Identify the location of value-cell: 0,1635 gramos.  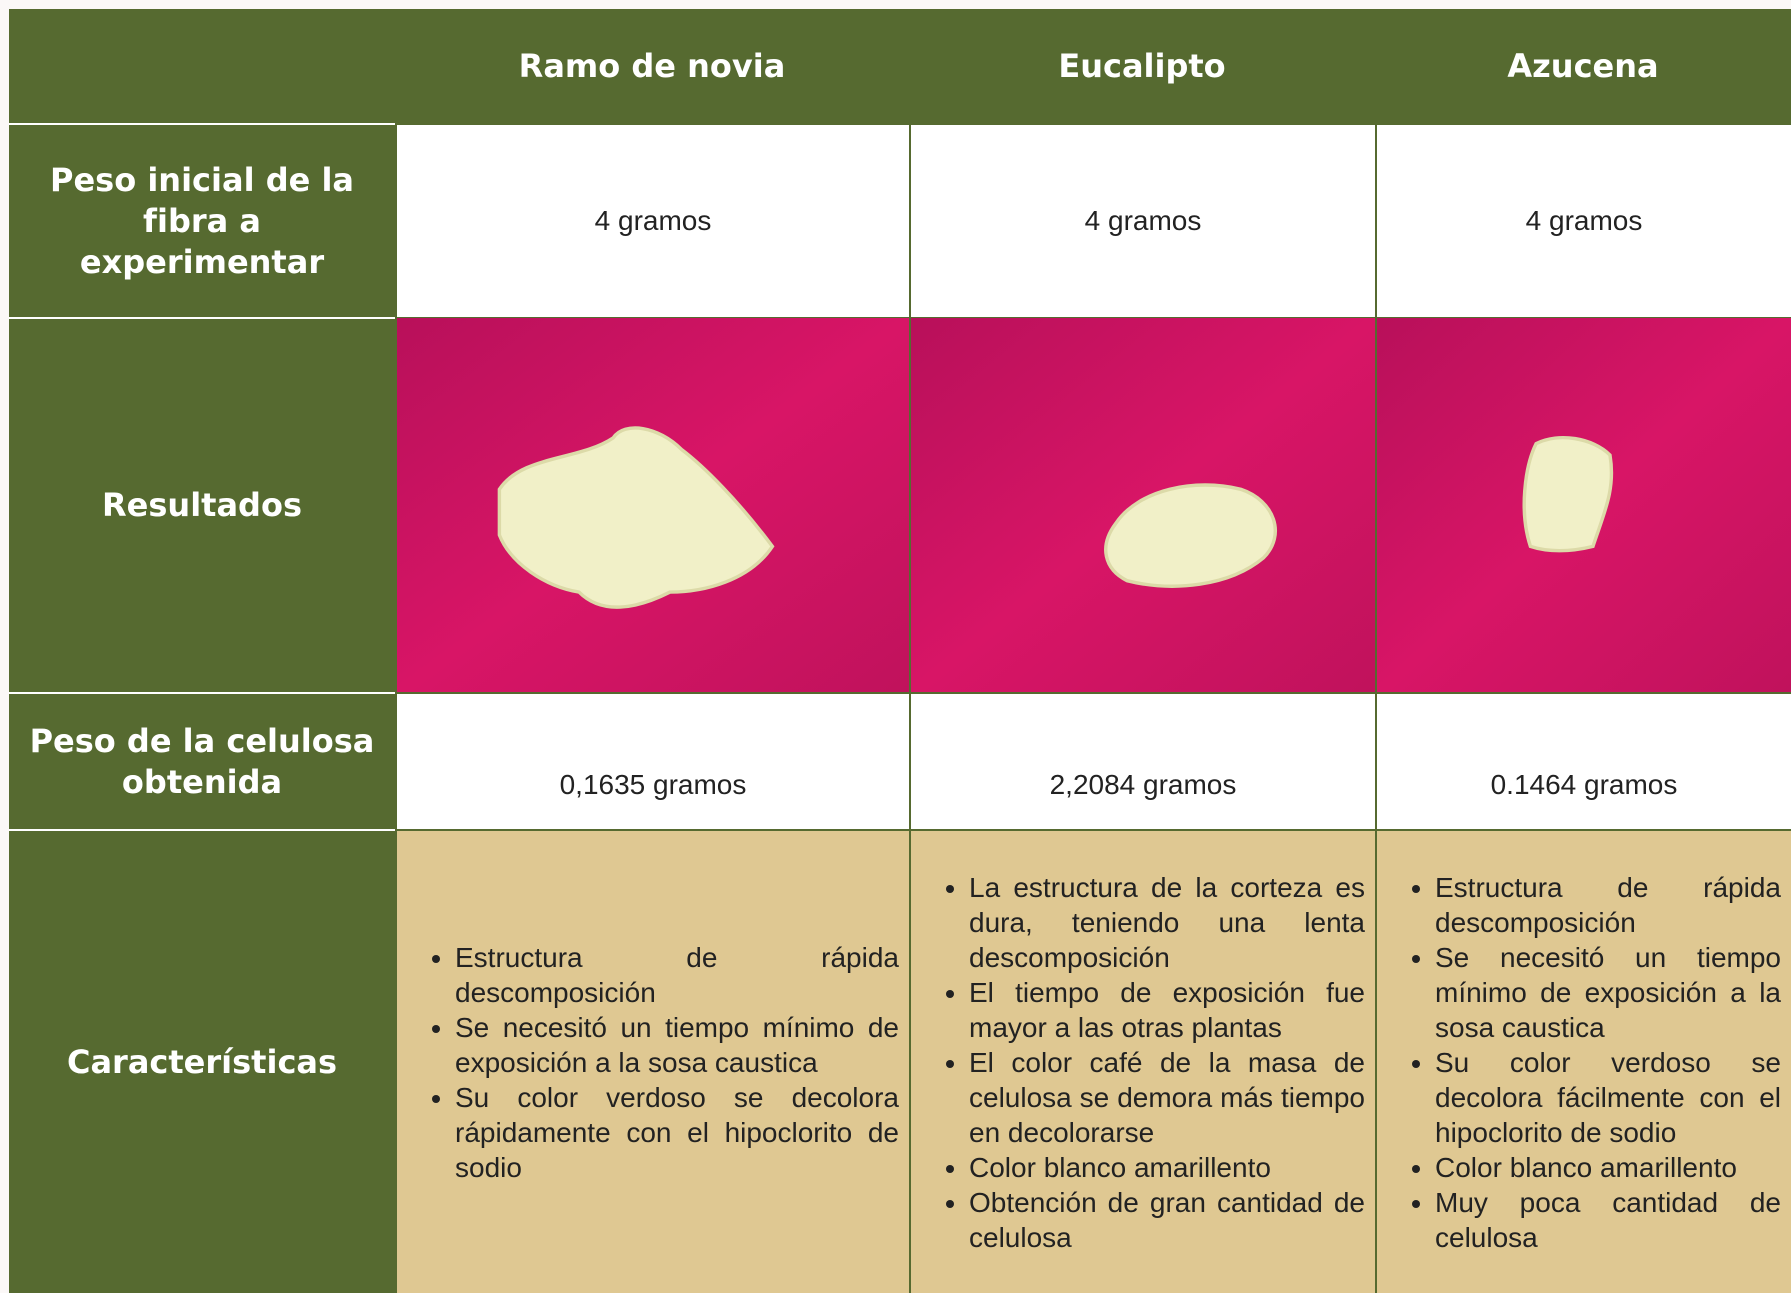
(652, 760).